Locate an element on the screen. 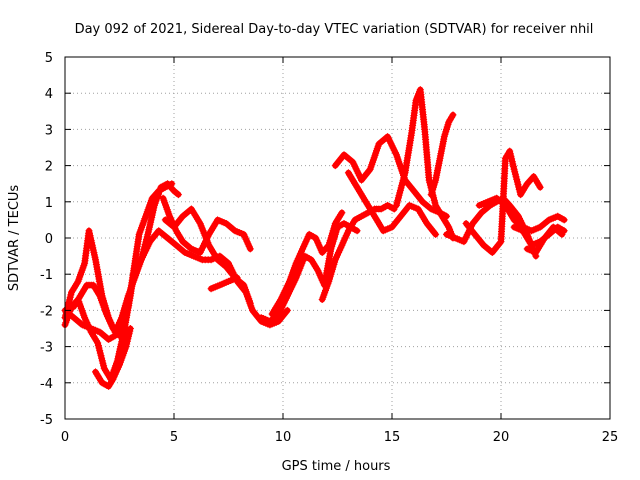 Image resolution: width=640 pixels, height=480 pixels. x-tick-label: 20 is located at coordinates (501, 437).